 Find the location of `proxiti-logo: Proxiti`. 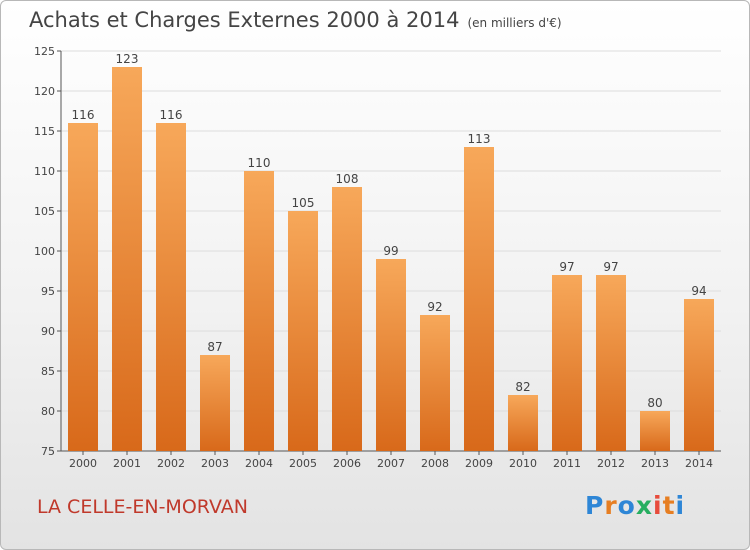

proxiti-logo: Proxiti is located at coordinates (635, 505).